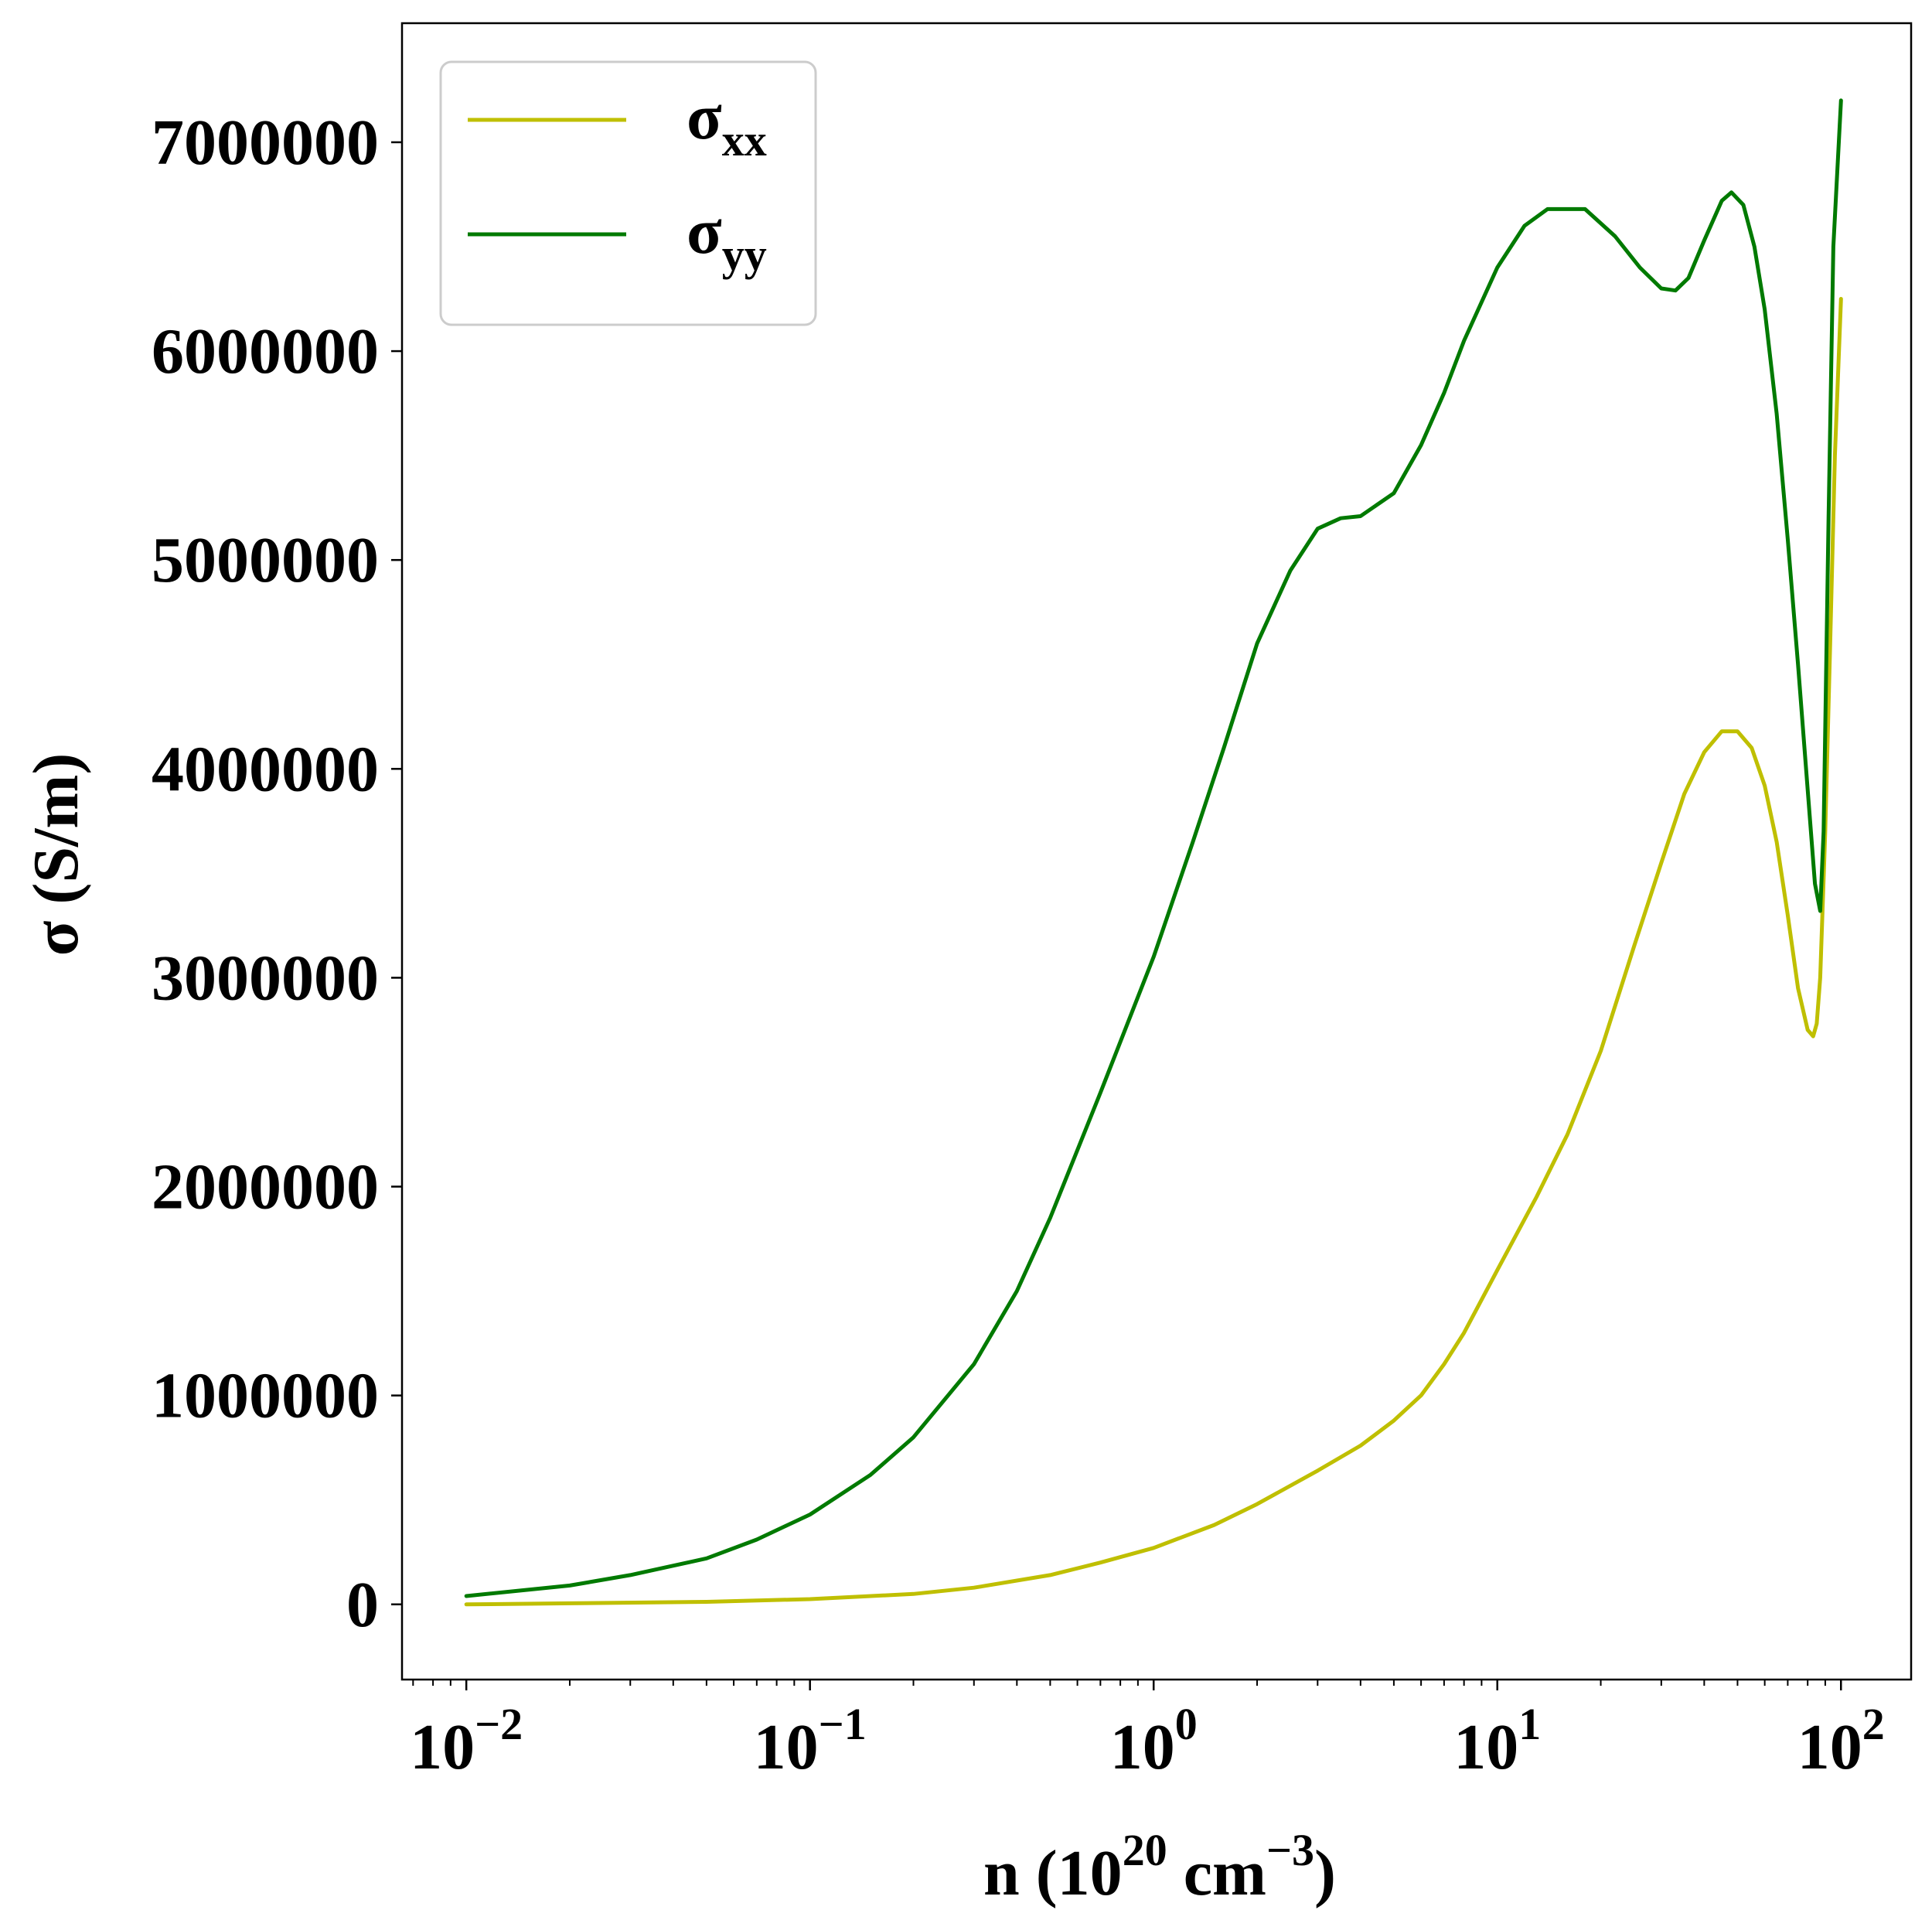 The width and height of the screenshot is (1932, 1927). Describe the element at coordinates (265, 560) in the screenshot. I see `y-tick-label: 5000000` at that location.